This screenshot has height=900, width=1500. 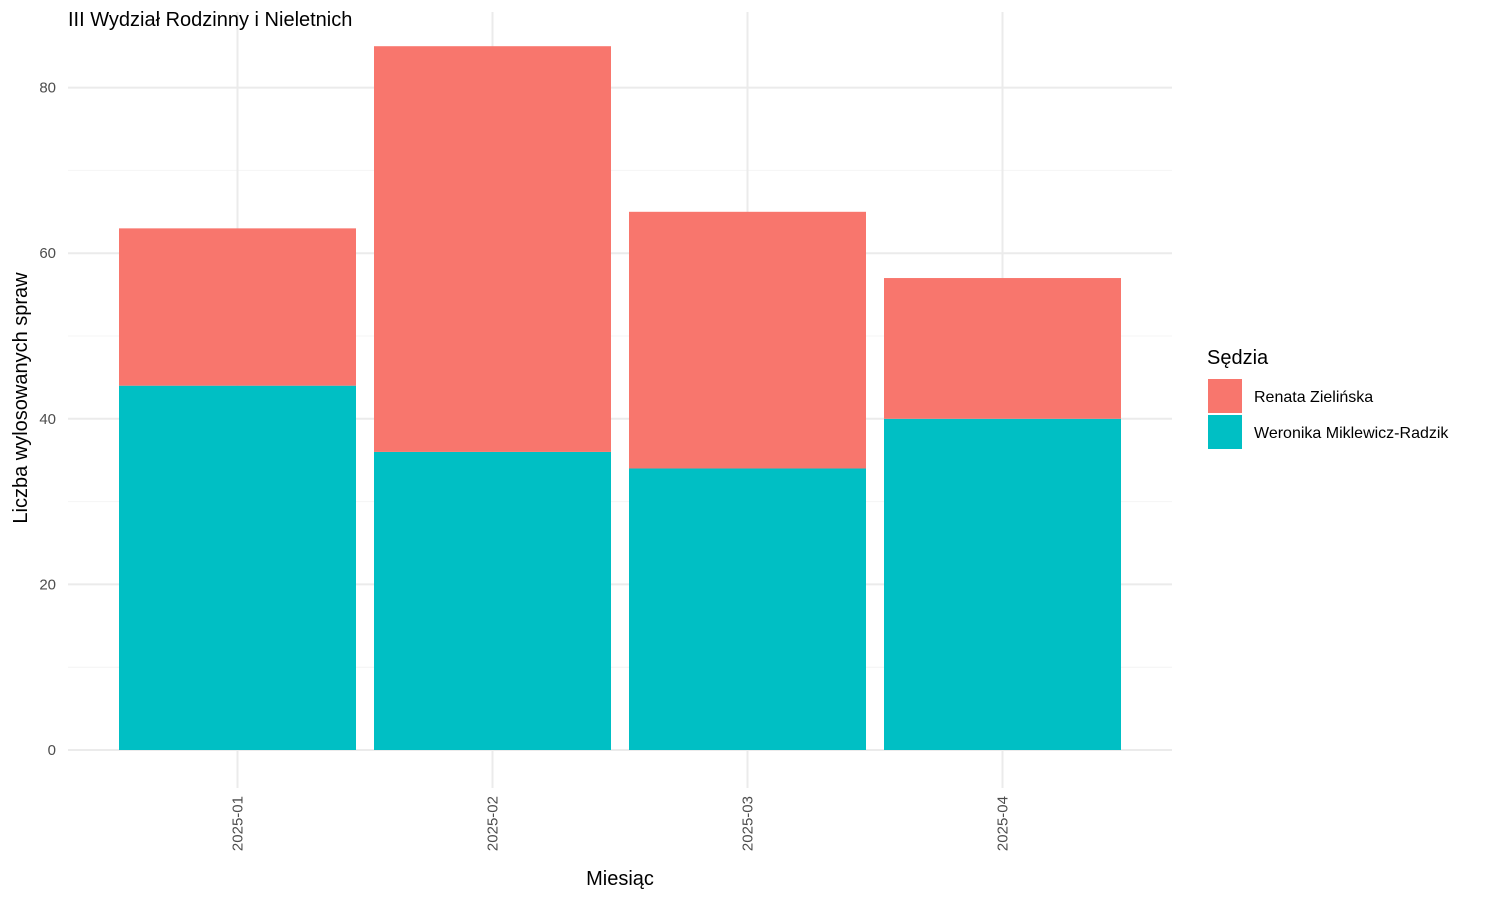 What do you see at coordinates (47, 253) in the screenshot?
I see `y-tick-label: 60` at bounding box center [47, 253].